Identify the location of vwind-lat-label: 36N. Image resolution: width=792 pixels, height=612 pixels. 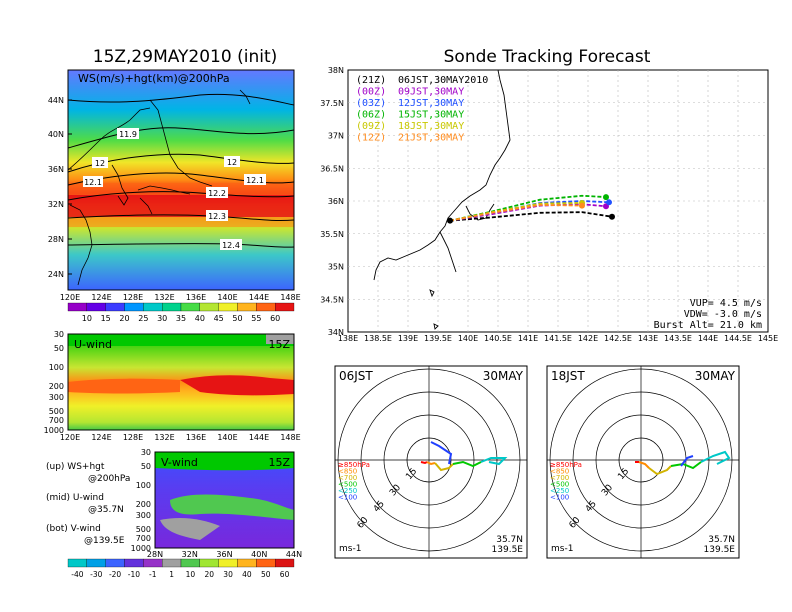
(224, 554).